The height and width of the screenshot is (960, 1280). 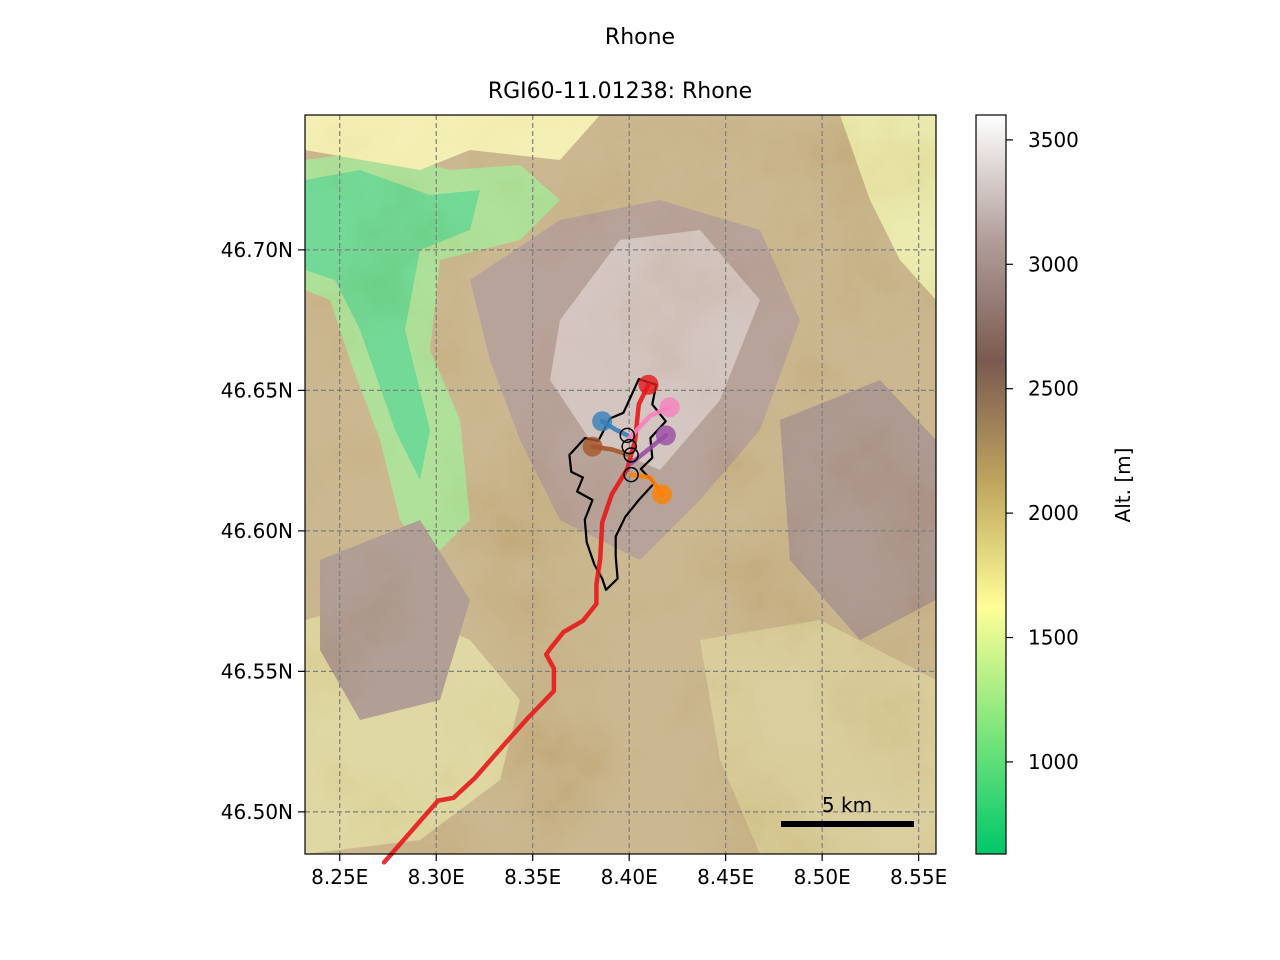 What do you see at coordinates (629, 877) in the screenshot?
I see `x-tick-label: 8.40E` at bounding box center [629, 877].